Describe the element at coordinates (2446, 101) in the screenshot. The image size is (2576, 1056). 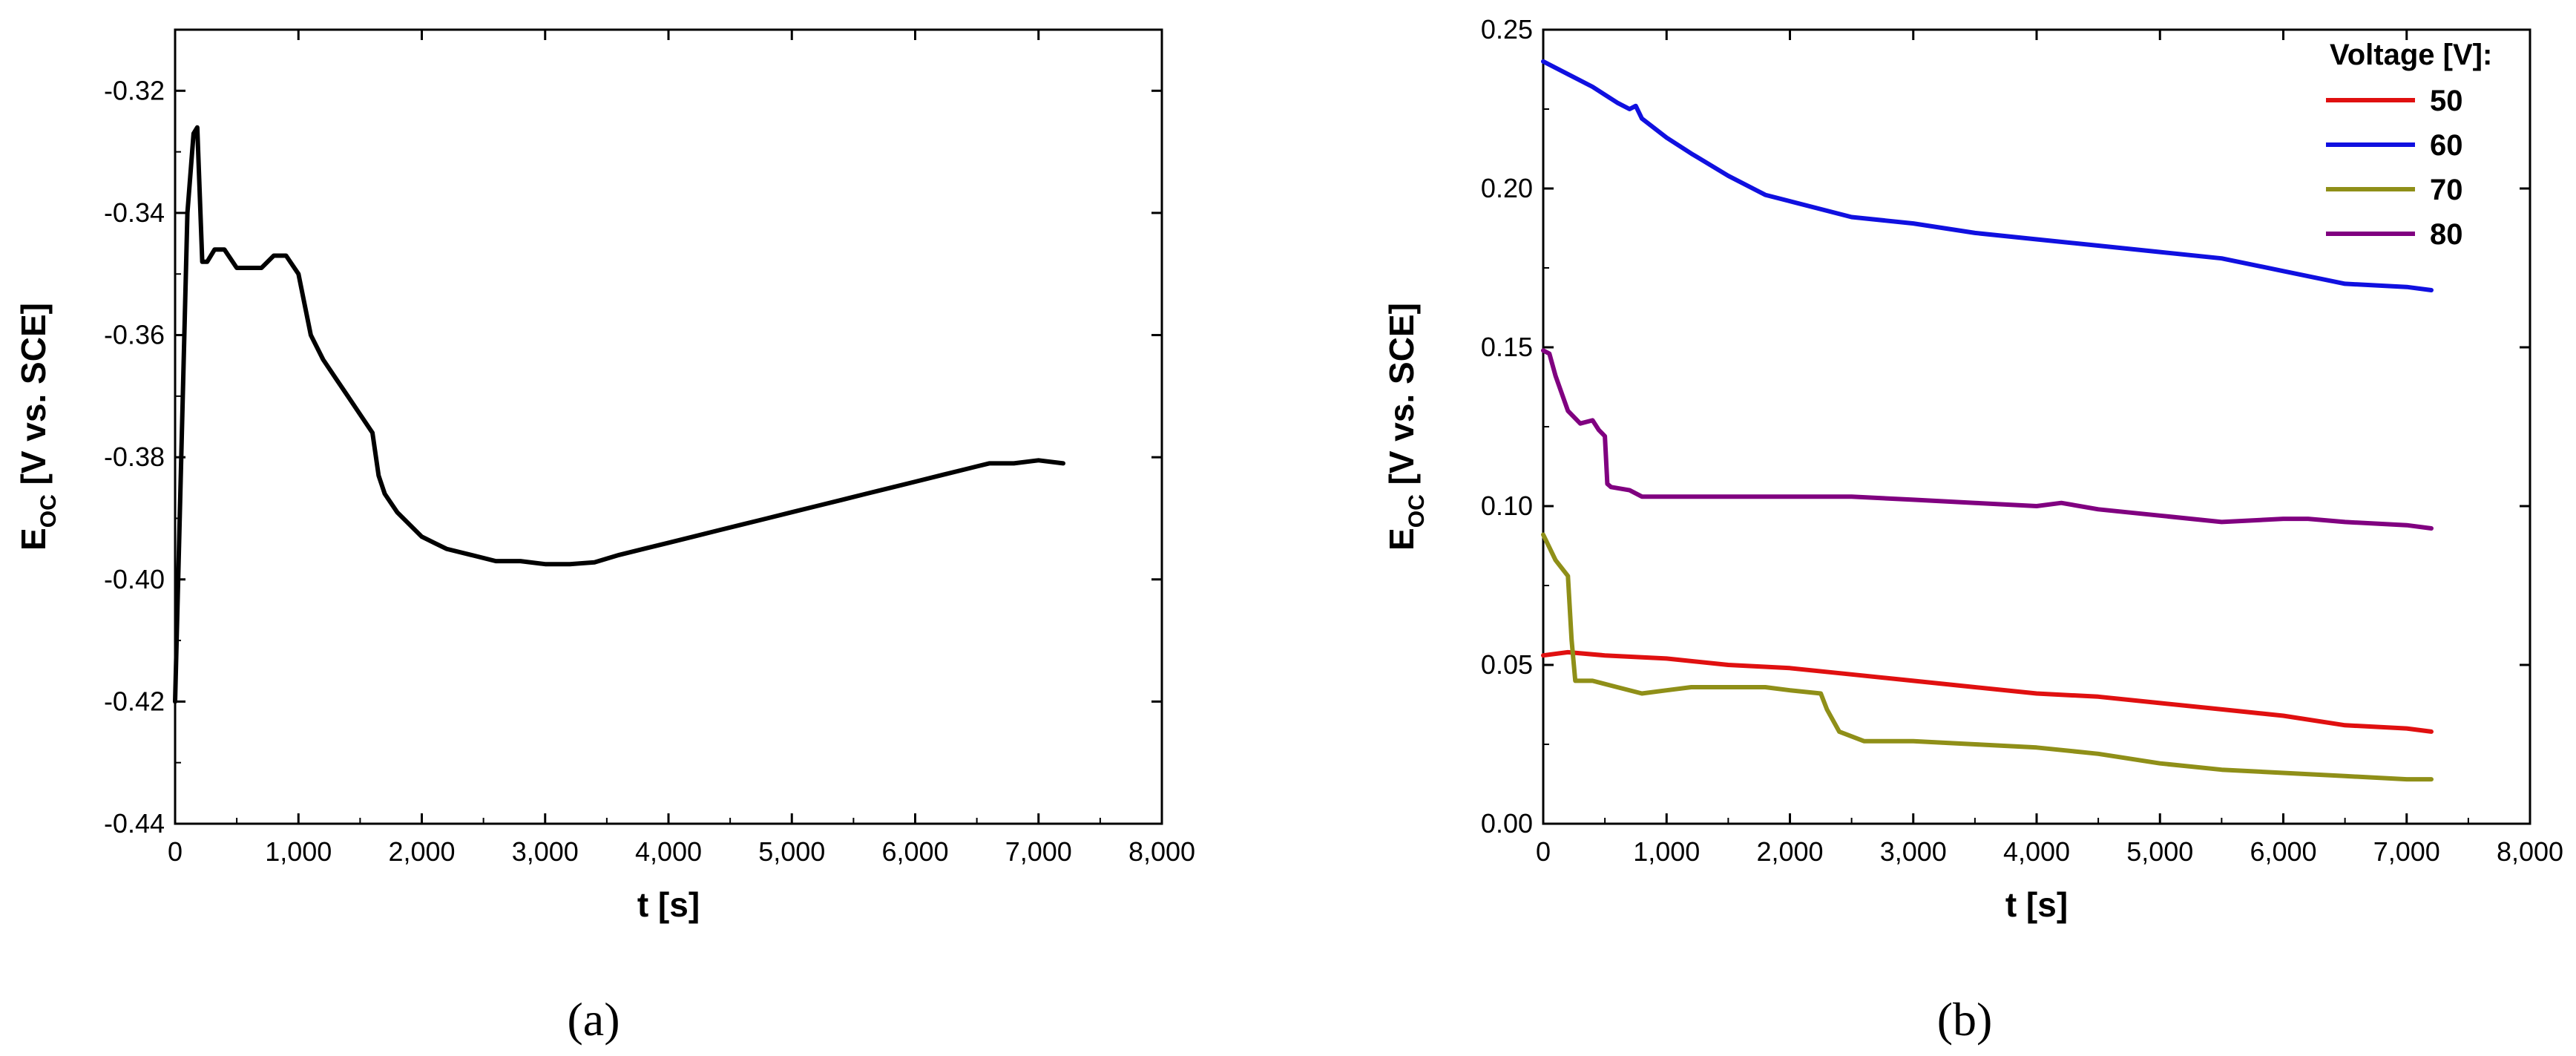
I see `legend-label-50: 50` at that location.